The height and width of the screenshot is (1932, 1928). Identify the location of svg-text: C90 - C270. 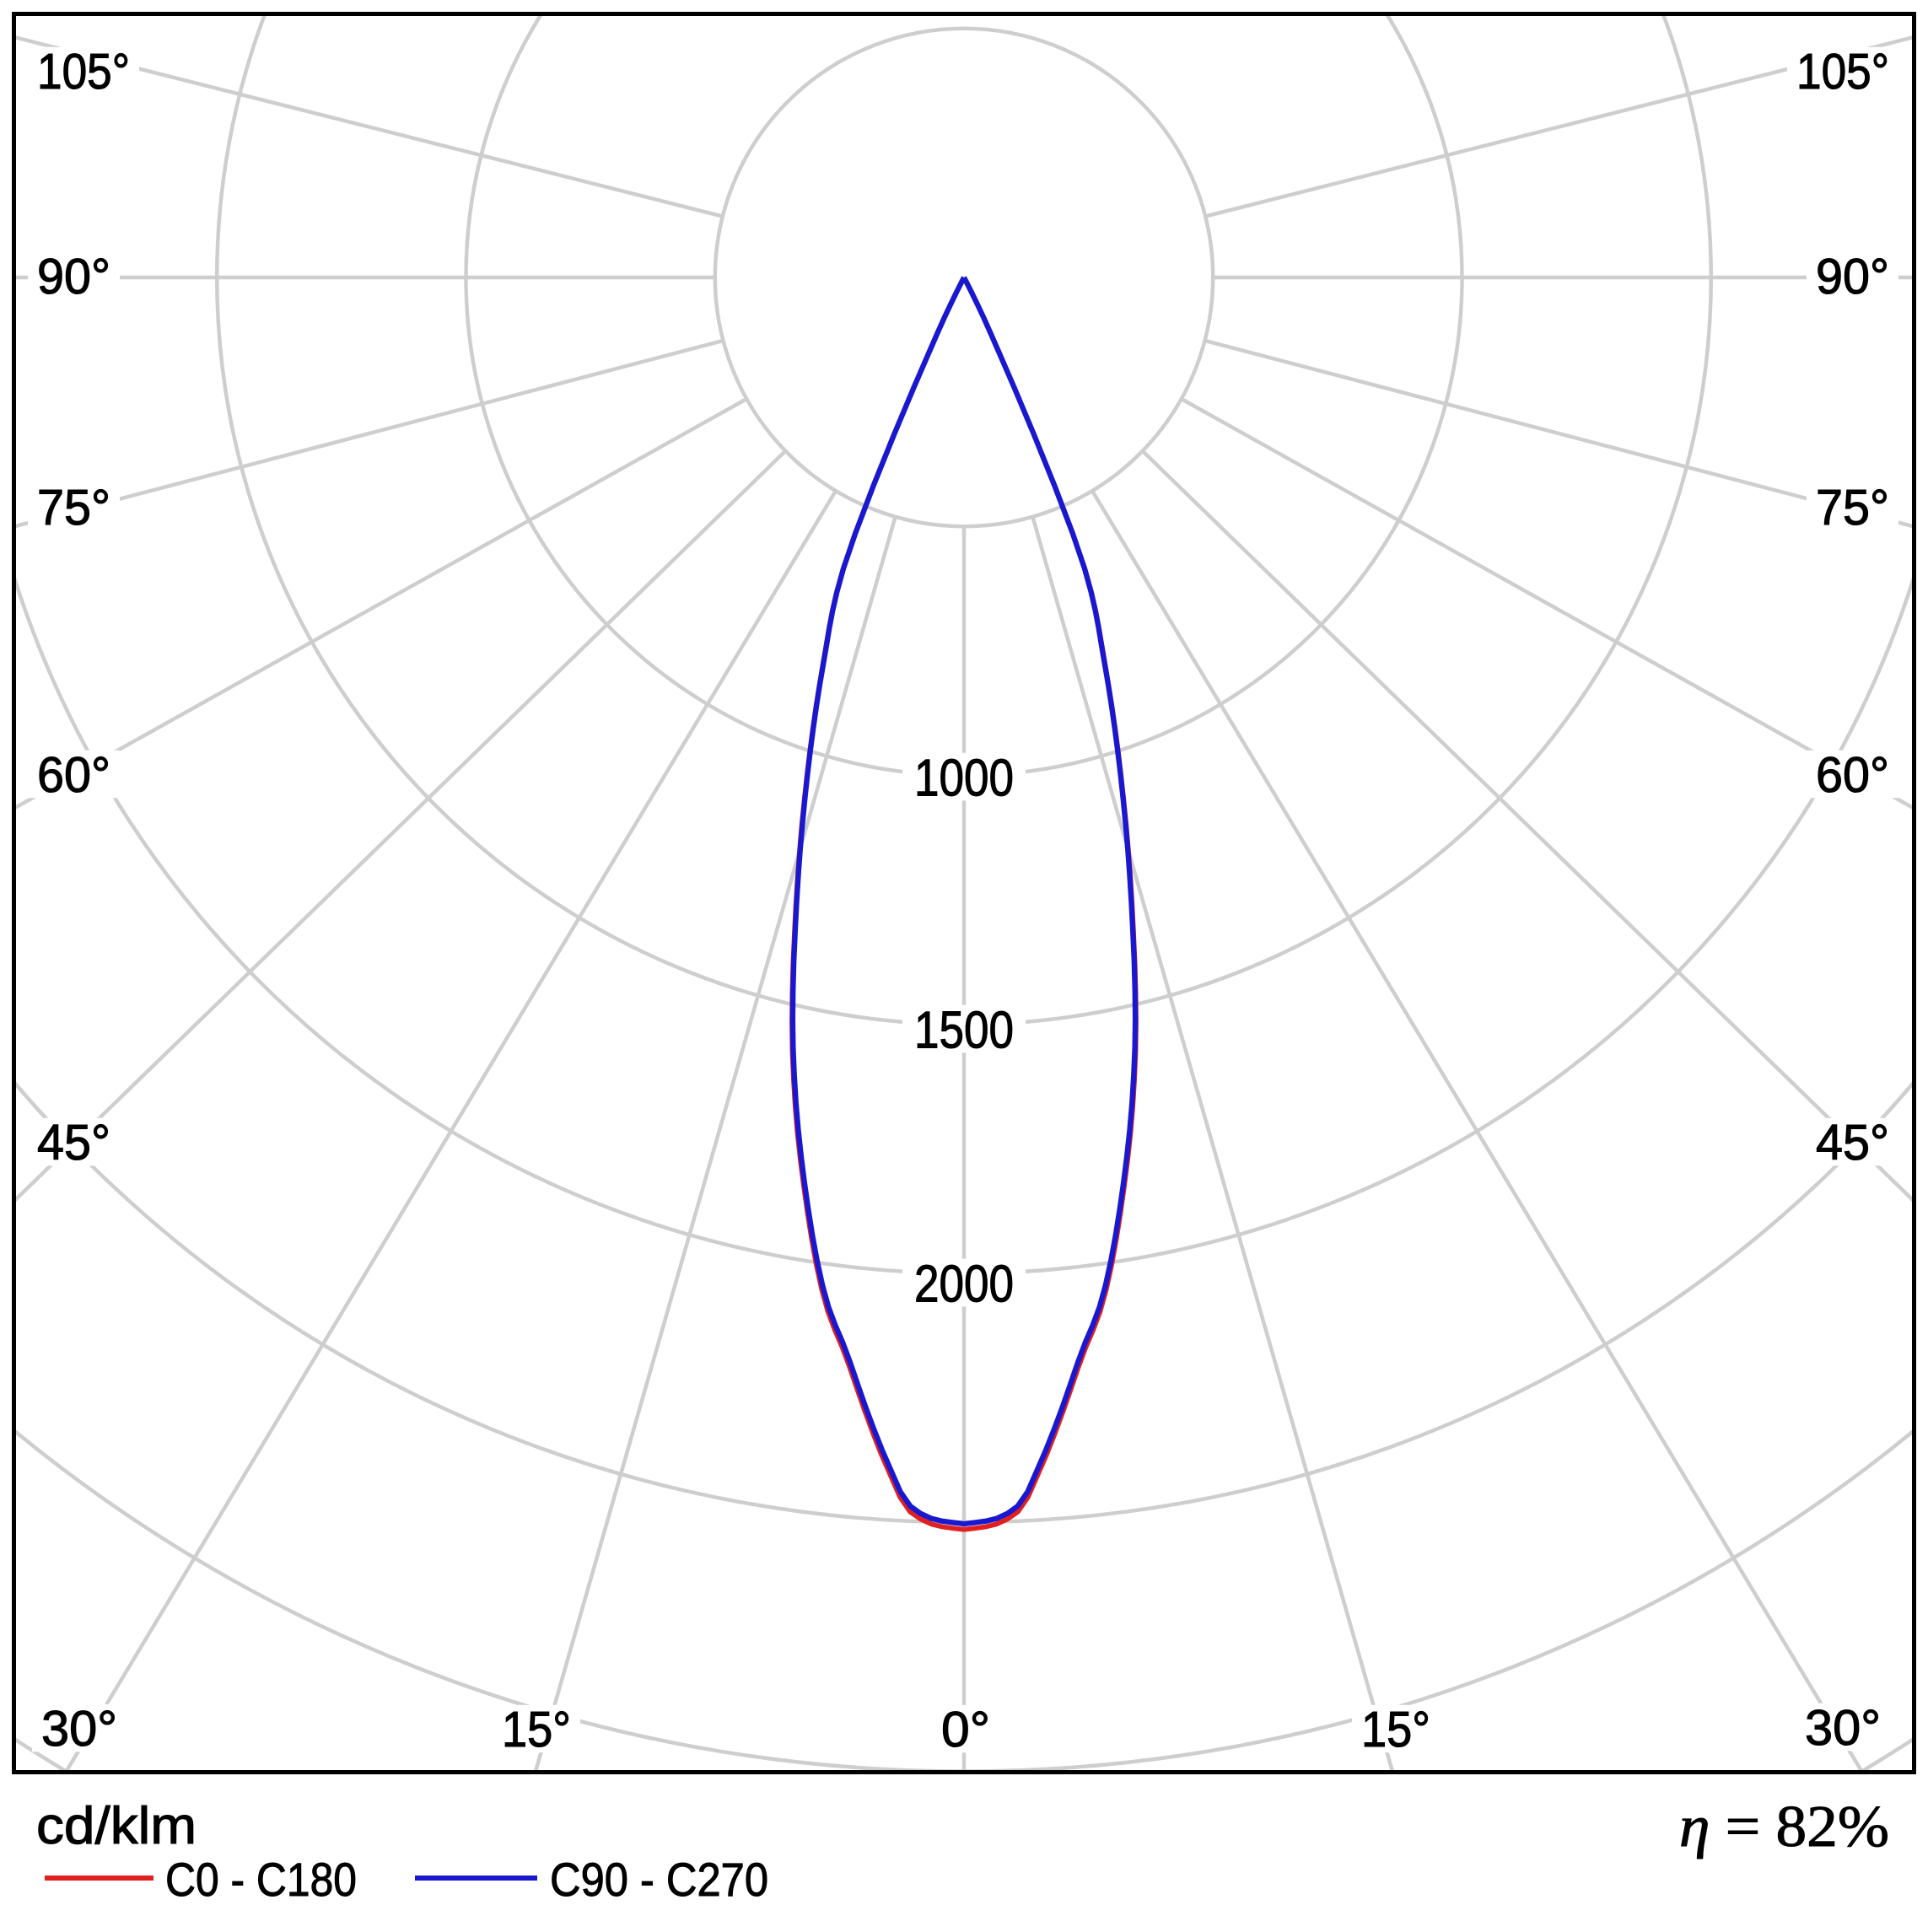
(659, 1880).